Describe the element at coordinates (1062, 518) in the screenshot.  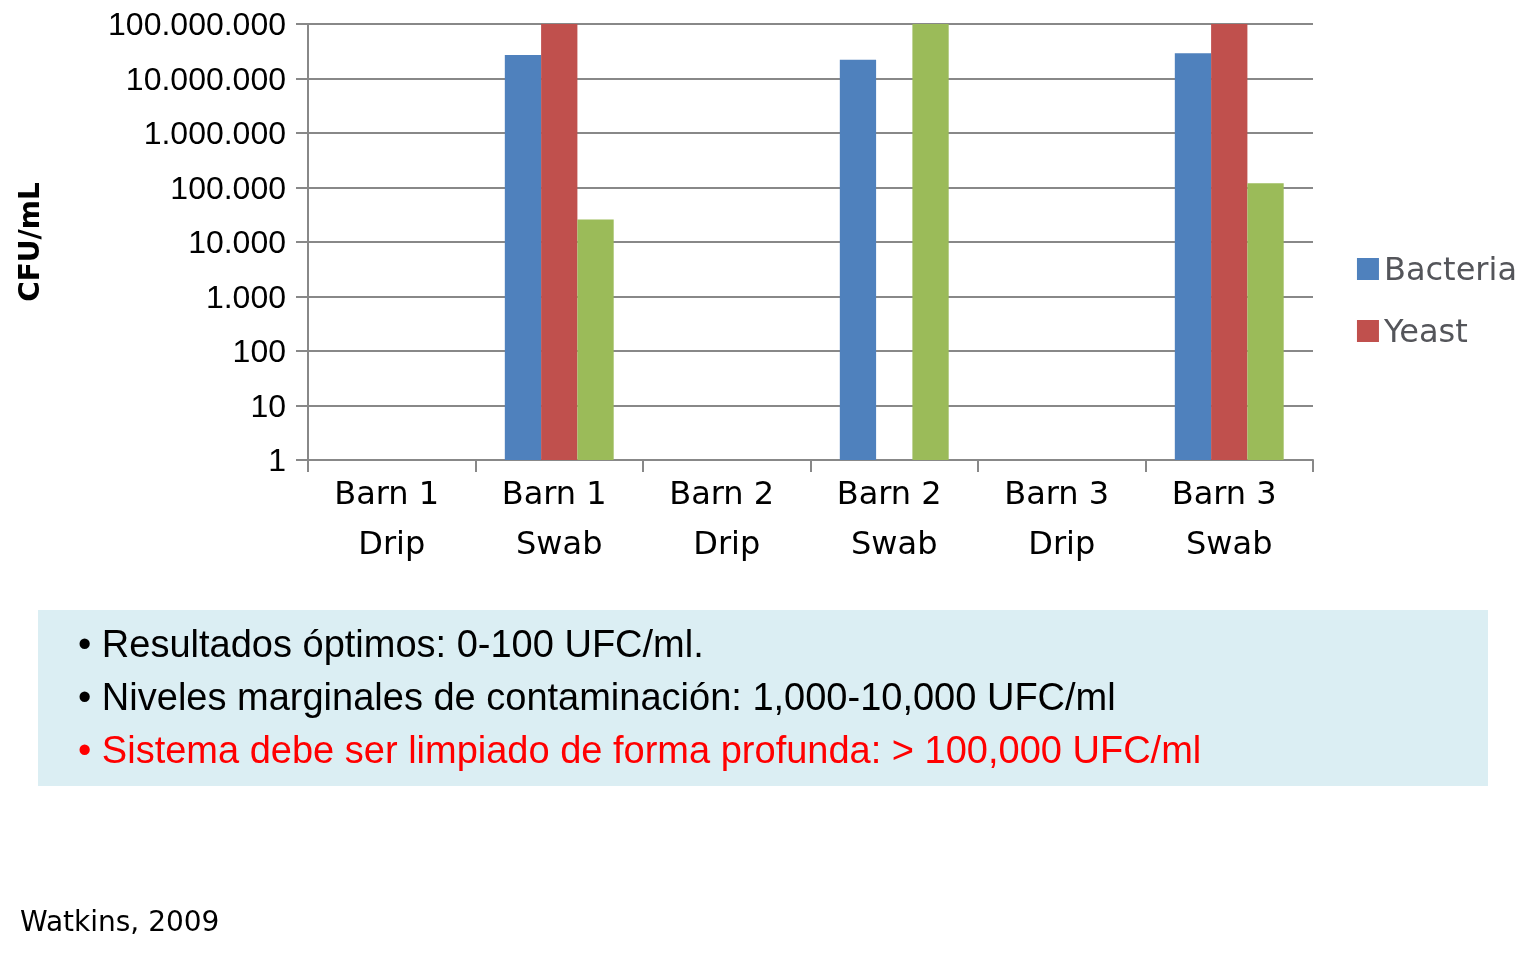
I see `x-tick-label: Barn 3 Drip` at that location.